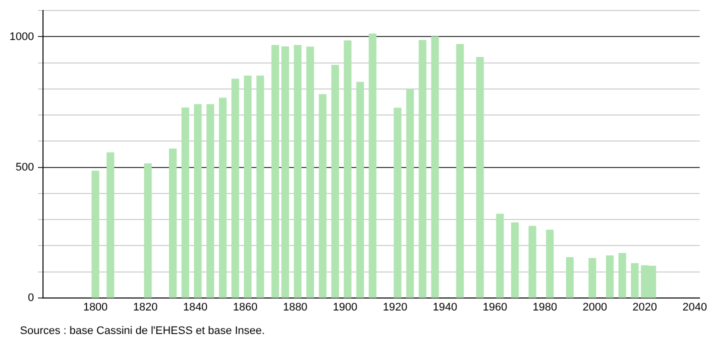  Describe the element at coordinates (195, 308) in the screenshot. I see `x-tick-label: 1840` at that location.